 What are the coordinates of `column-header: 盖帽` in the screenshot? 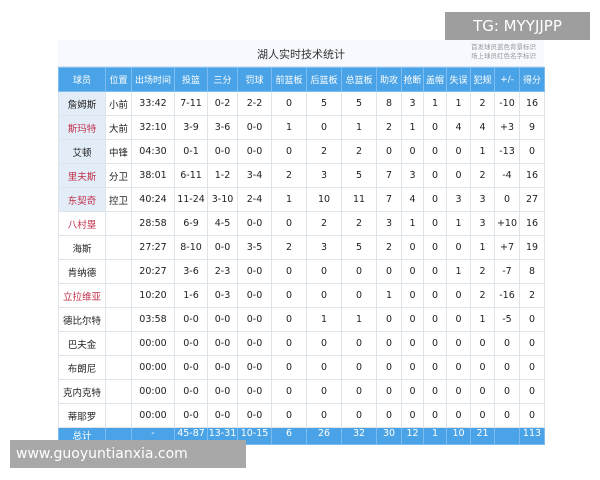 It's located at (435, 79).